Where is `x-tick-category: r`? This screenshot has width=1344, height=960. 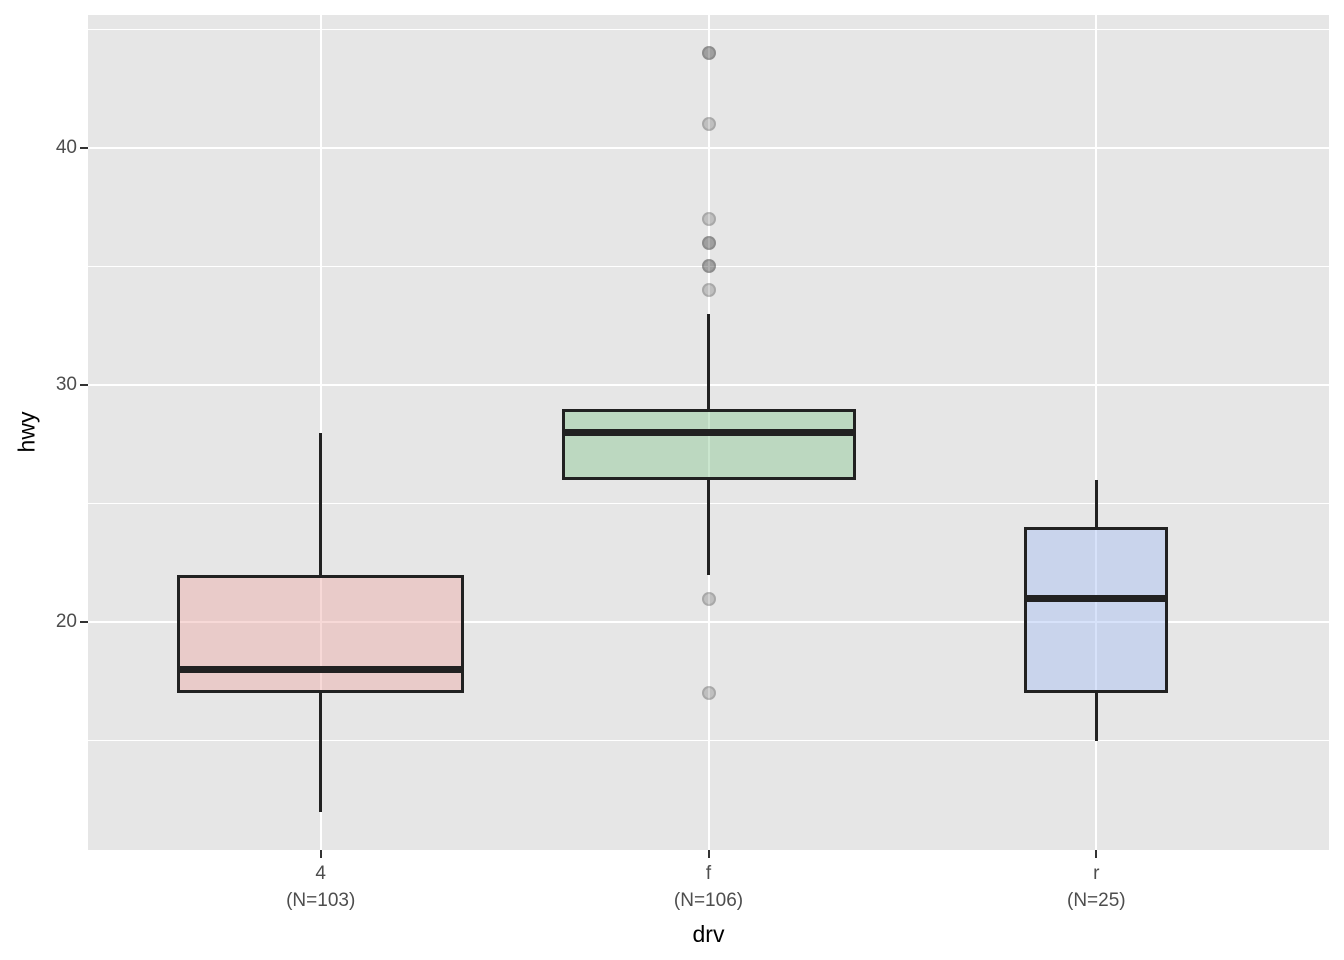
x-tick-category: r is located at coordinates (1096, 873).